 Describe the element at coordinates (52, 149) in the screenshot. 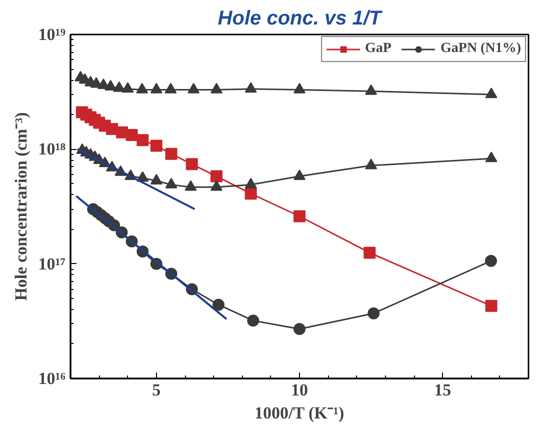

I see `y-tick-label: 10¹⁸` at that location.